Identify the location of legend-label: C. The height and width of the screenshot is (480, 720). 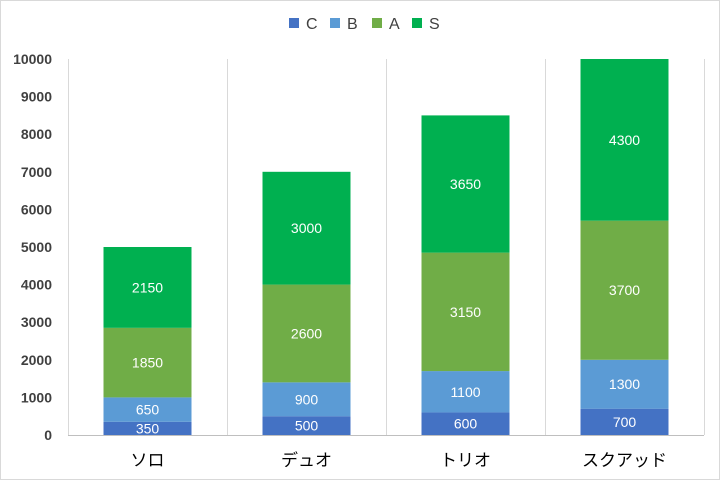
(312, 24).